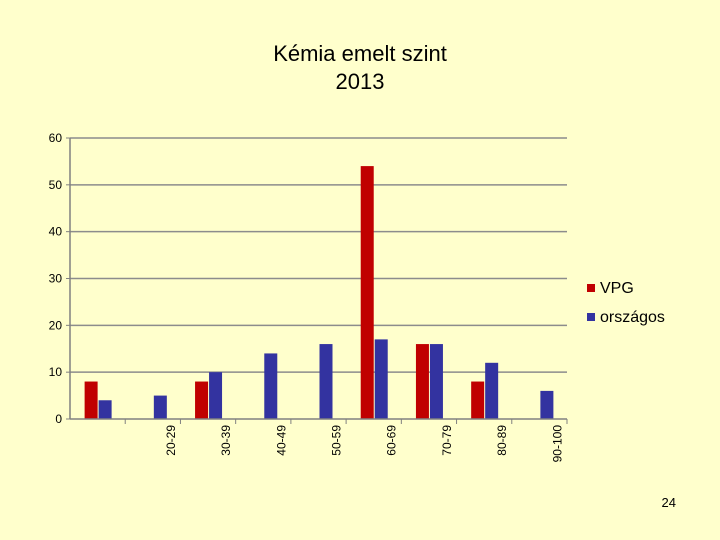 The image size is (720, 540). I want to click on chart-title: Kémia emelt szint 2013, so click(360, 67).